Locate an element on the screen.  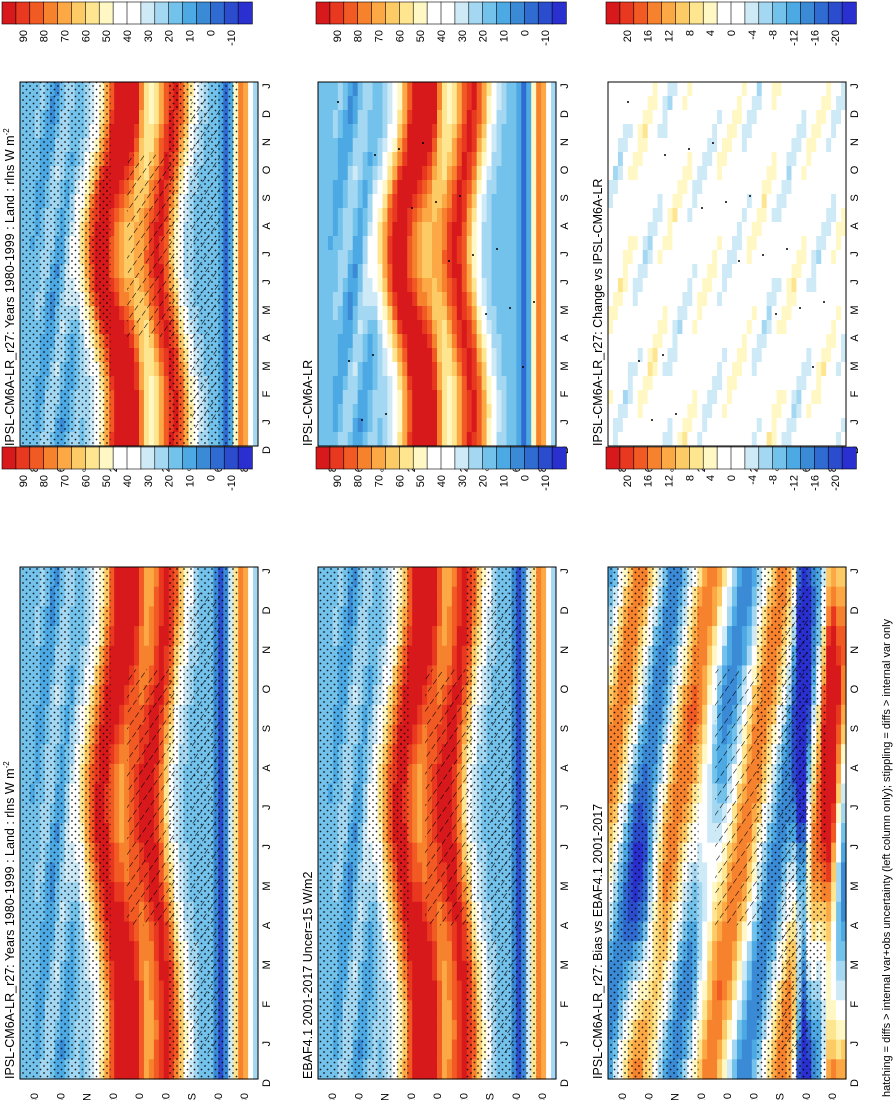
month-tick-label: N is located at coordinates (855, 650).